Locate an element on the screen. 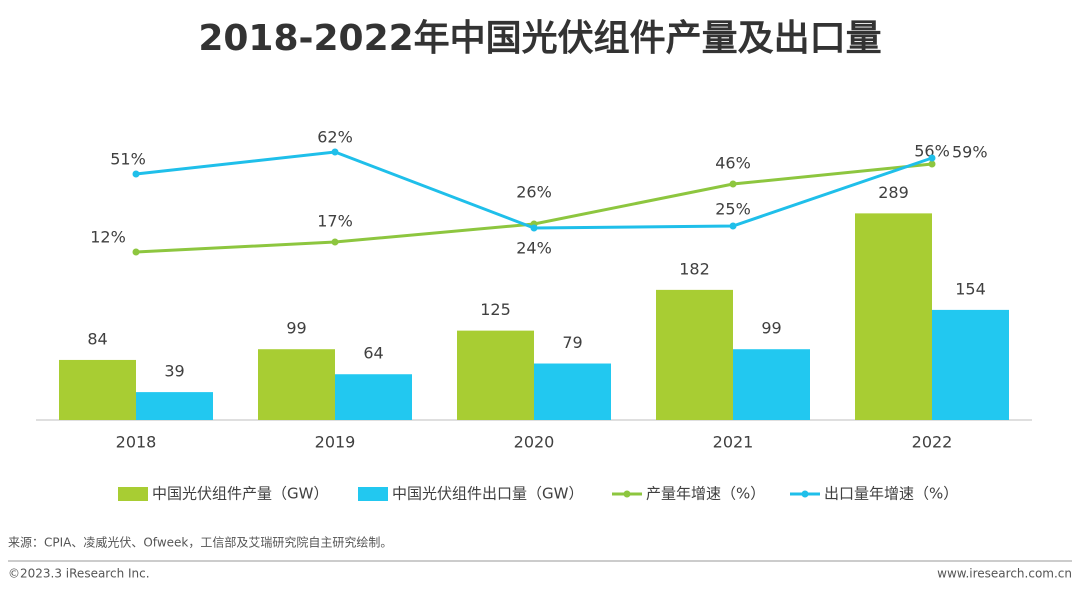 This screenshot has width=1080, height=596. line-value-label: 46% is located at coordinates (733, 163).